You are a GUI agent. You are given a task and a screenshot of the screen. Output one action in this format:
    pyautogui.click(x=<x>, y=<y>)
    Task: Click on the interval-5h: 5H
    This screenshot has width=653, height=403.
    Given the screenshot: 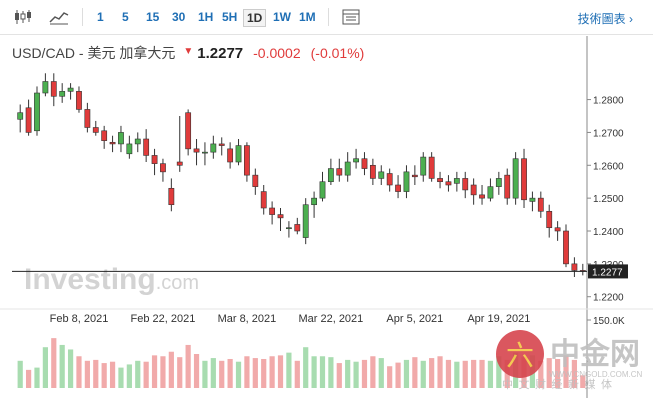 What is the action you would take?
    pyautogui.click(x=230, y=17)
    